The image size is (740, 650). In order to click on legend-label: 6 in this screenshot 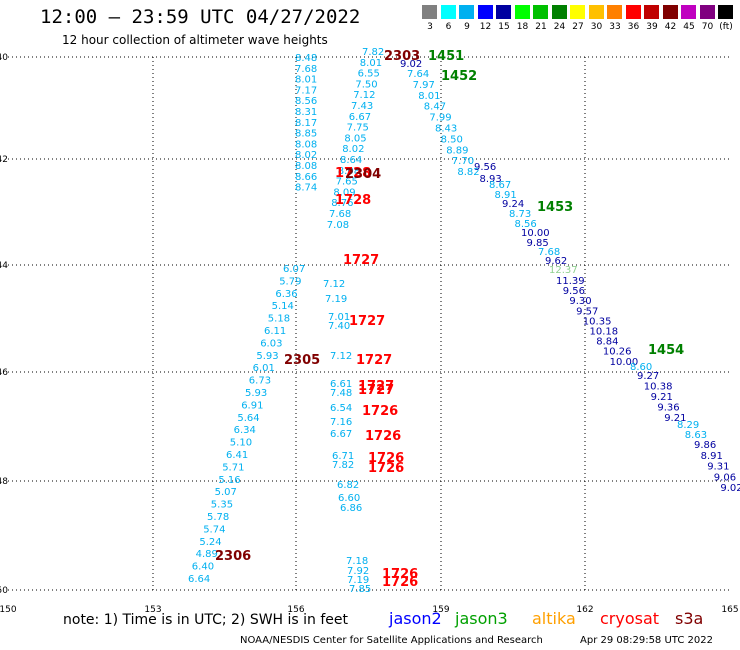, I will do `click(448, 27)`.